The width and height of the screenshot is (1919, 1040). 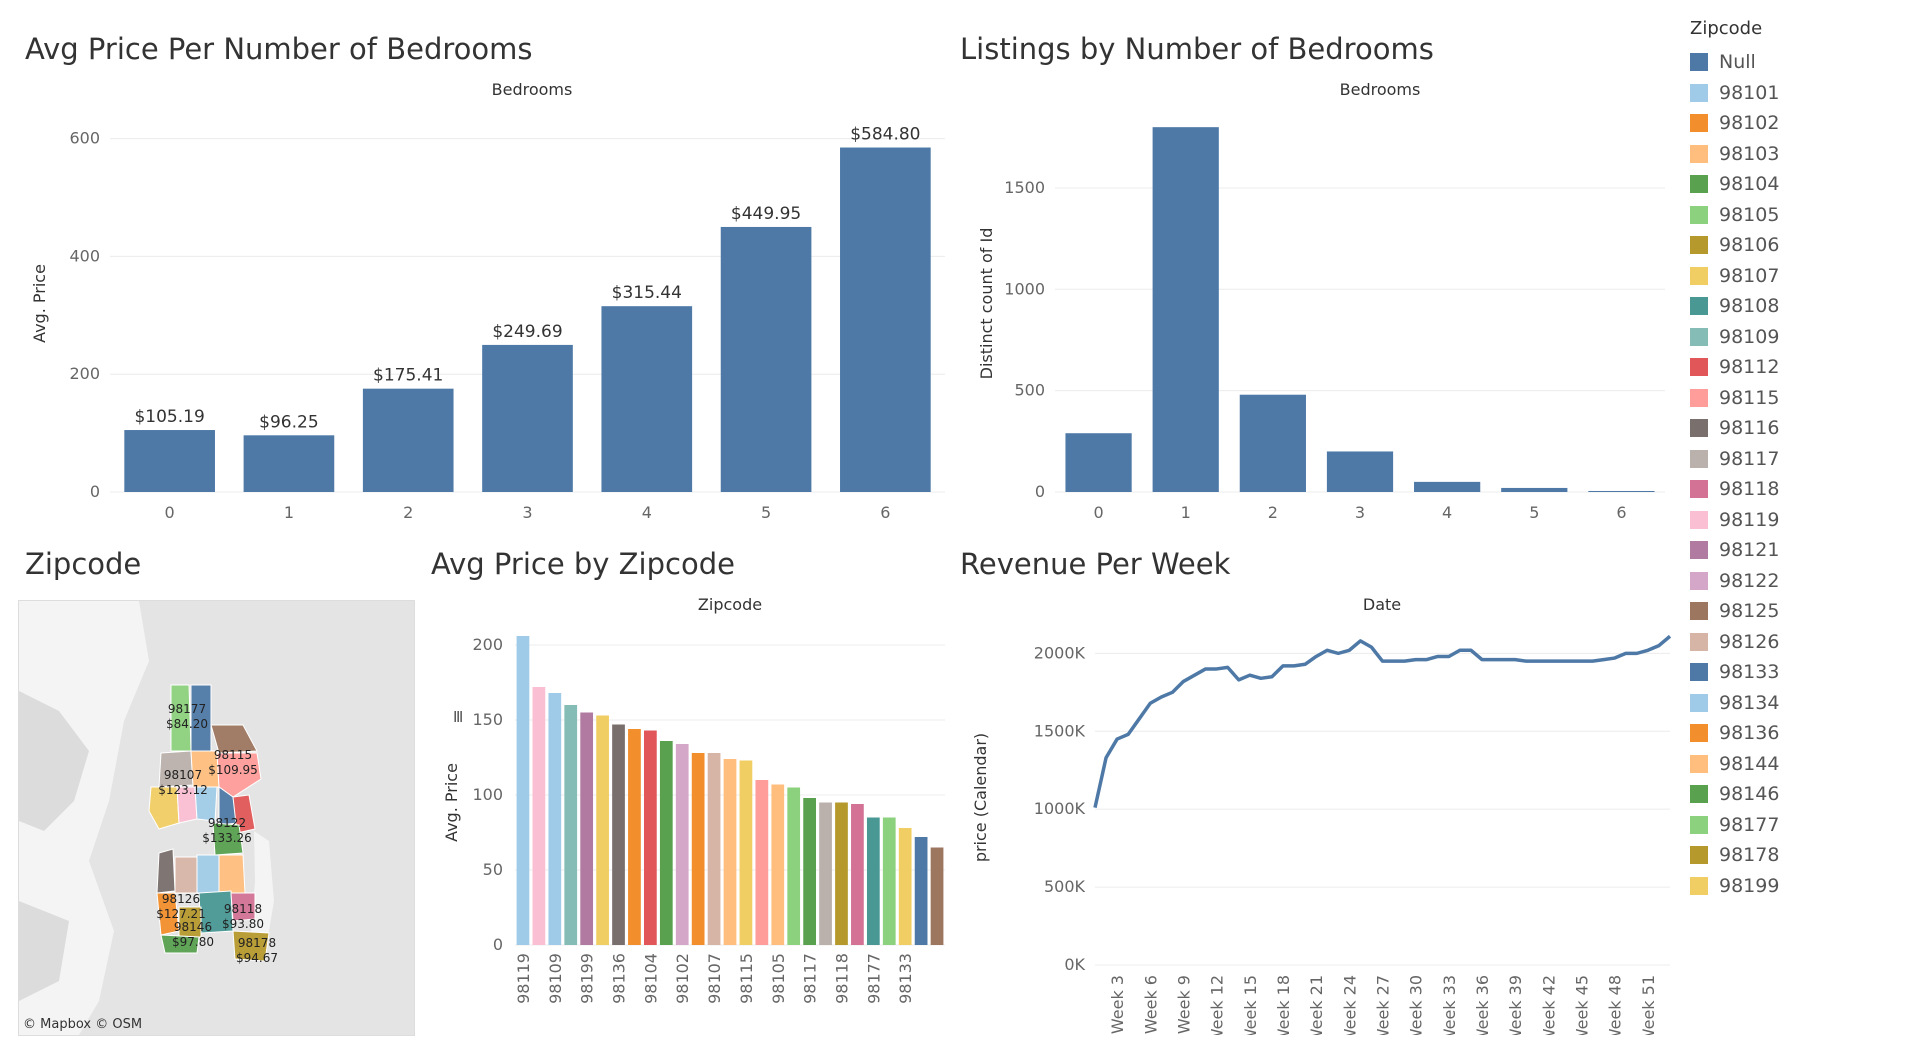 What do you see at coordinates (1800, 733) in the screenshot?
I see `legend-item: 98136` at bounding box center [1800, 733].